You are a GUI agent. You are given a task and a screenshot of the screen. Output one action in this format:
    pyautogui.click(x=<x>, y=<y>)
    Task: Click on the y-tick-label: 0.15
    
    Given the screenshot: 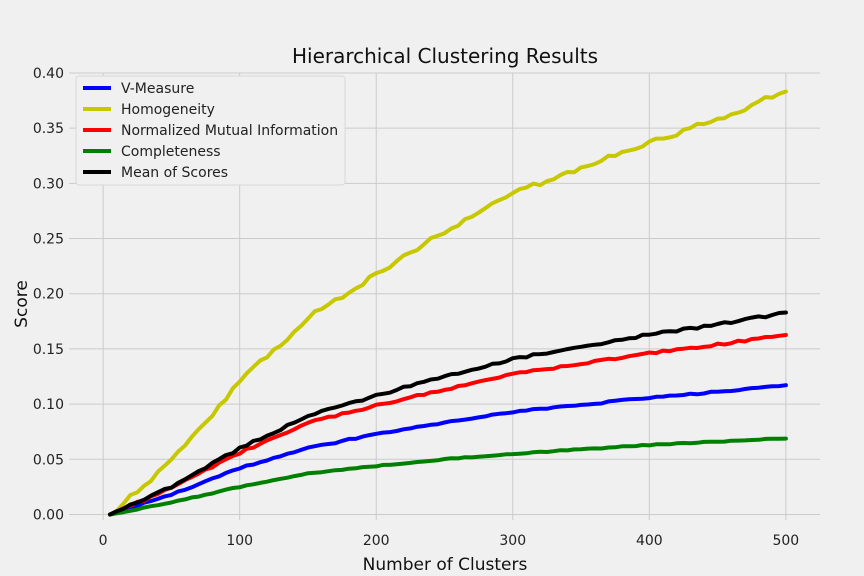 What is the action you would take?
    pyautogui.click(x=48, y=350)
    